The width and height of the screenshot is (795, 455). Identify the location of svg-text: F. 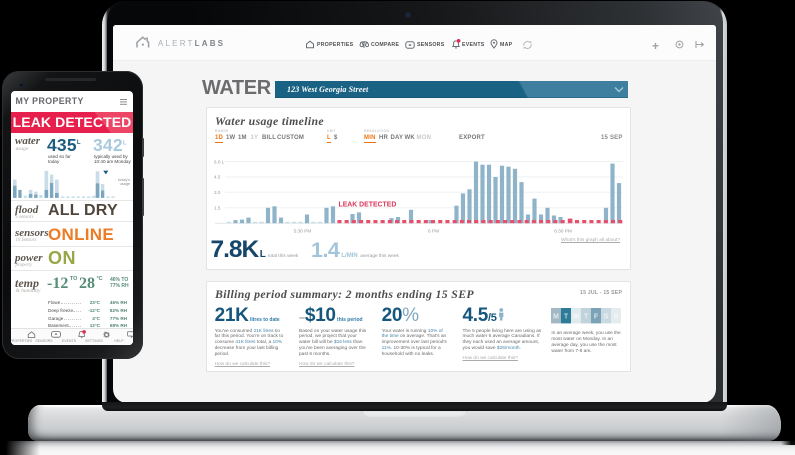
(596, 317).